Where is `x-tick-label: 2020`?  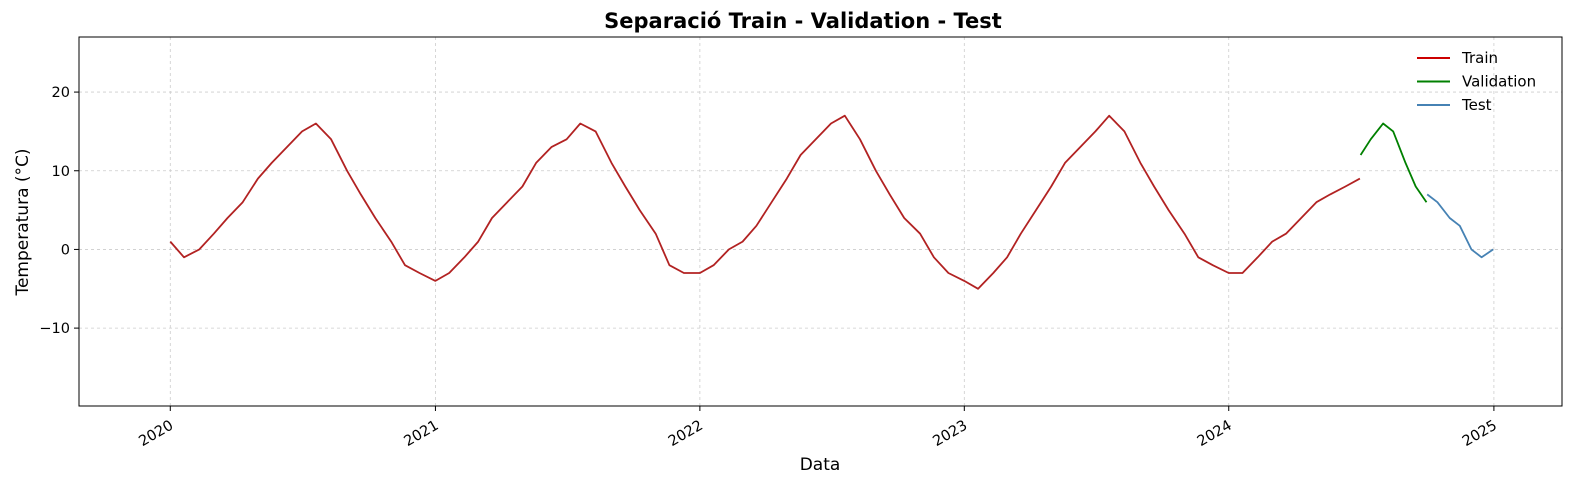
x-tick-label: 2020 is located at coordinates (156, 434).